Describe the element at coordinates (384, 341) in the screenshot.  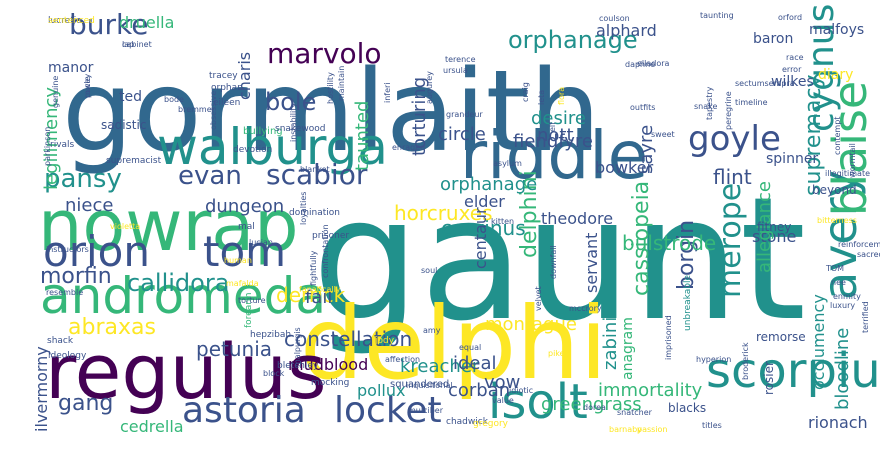
I see `cloud-small-word-jody: jody` at that location.